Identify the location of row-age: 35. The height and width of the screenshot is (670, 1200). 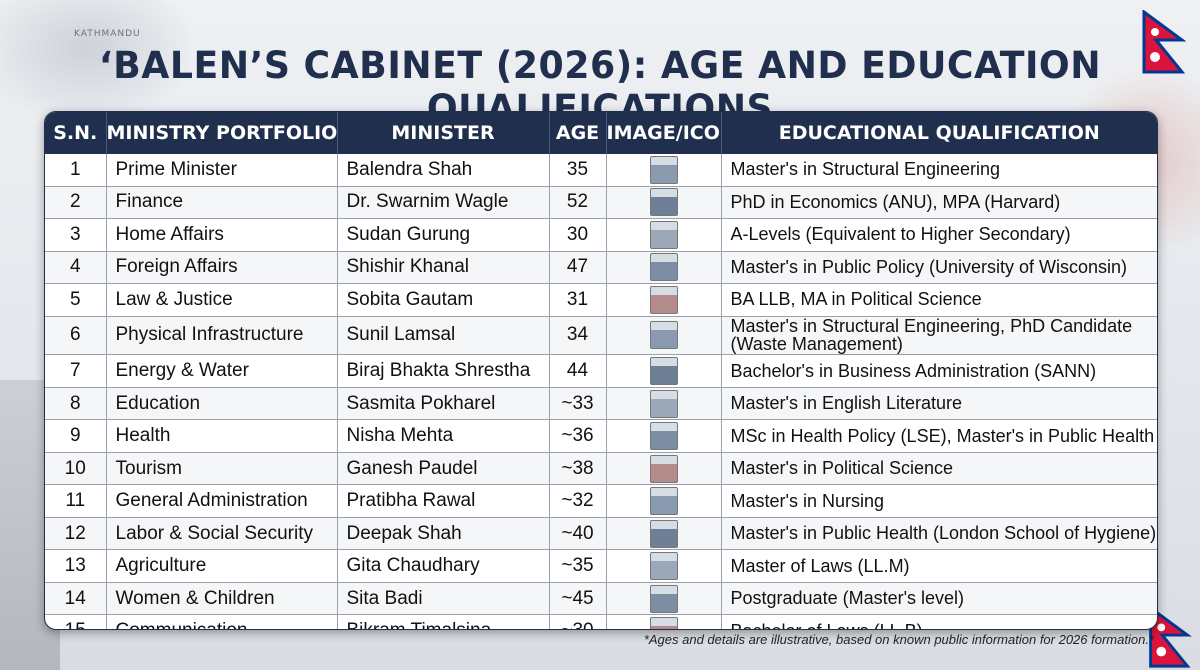
(578, 170).